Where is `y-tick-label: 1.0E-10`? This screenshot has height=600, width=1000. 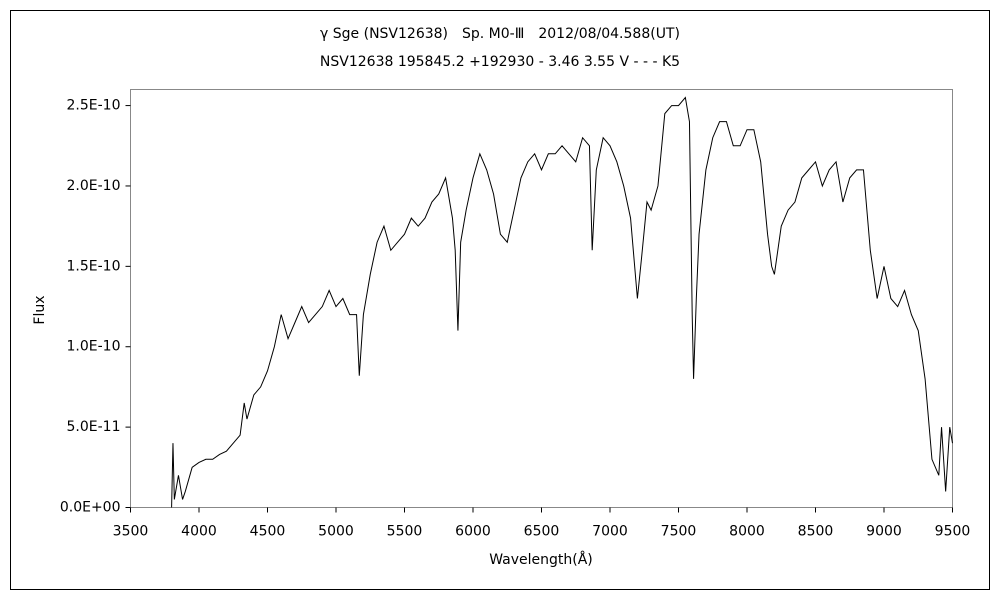 y-tick-label: 1.0E-10 is located at coordinates (94, 347).